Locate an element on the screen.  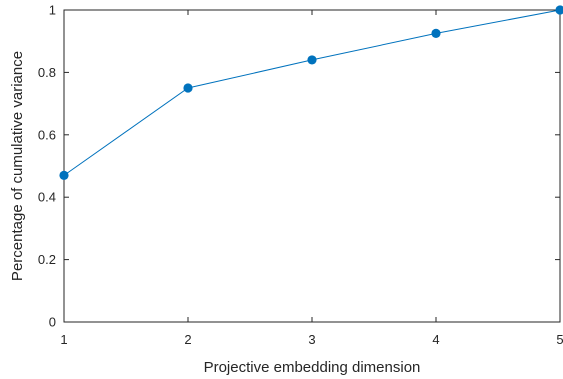
x-tick-label: 3 is located at coordinates (311, 339).